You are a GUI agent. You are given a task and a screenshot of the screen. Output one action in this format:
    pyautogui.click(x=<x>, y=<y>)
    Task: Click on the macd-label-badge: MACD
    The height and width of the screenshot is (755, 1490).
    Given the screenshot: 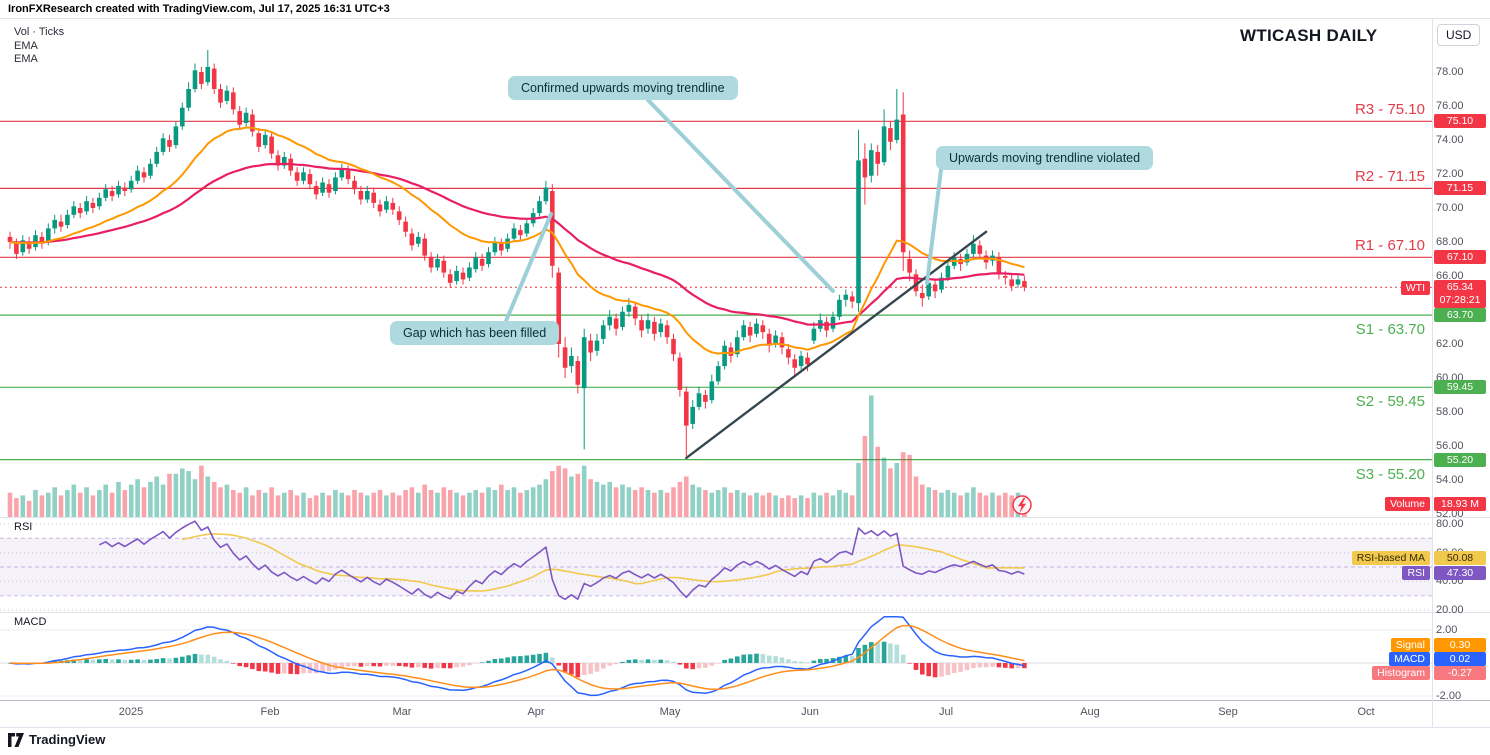 What is the action you would take?
    pyautogui.click(x=1409, y=659)
    